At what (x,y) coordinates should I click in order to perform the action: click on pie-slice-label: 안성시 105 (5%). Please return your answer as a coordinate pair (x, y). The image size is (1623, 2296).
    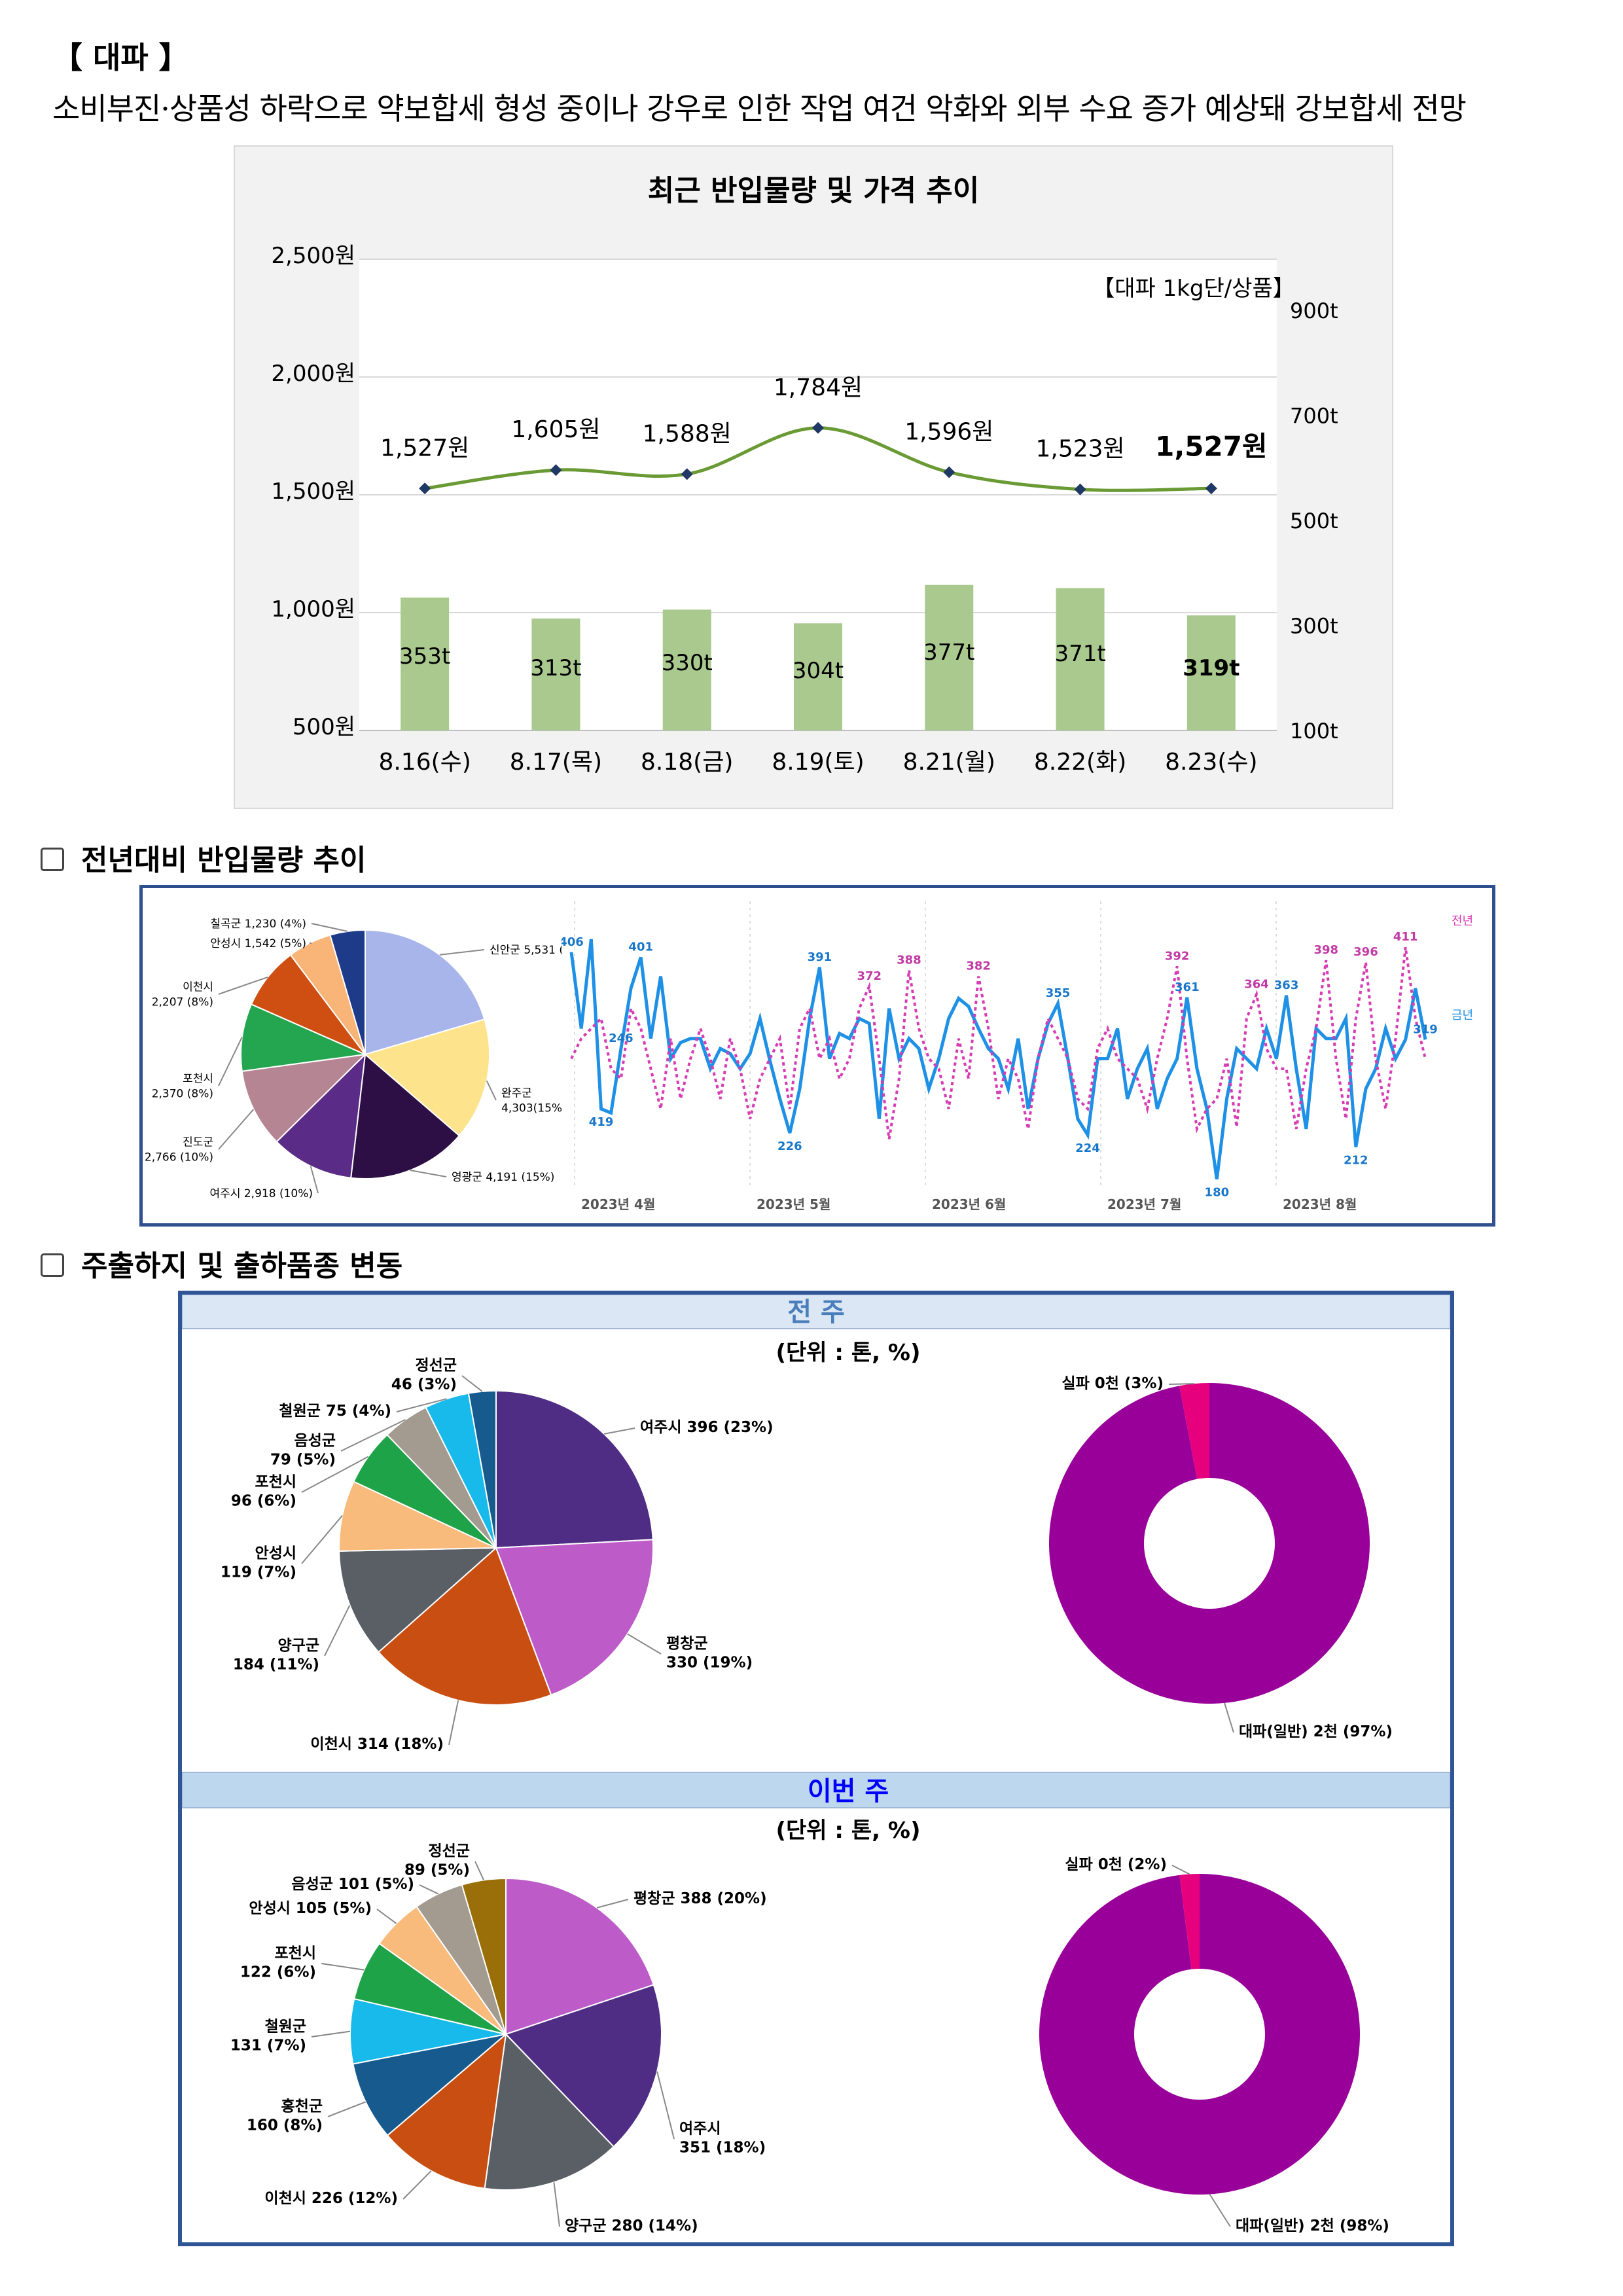
    Looking at the image, I should click on (310, 1908).